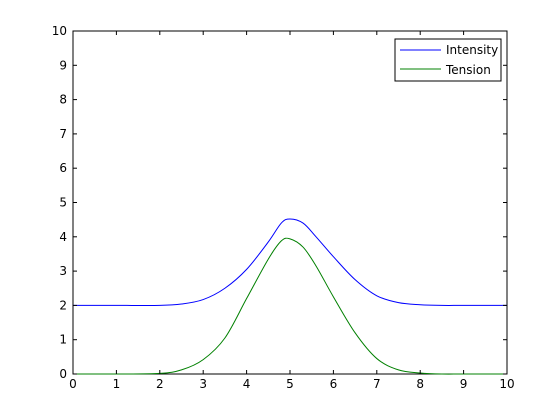 The height and width of the screenshot is (420, 560). Describe the element at coordinates (334, 384) in the screenshot. I see `x-tick-label: 6` at that location.